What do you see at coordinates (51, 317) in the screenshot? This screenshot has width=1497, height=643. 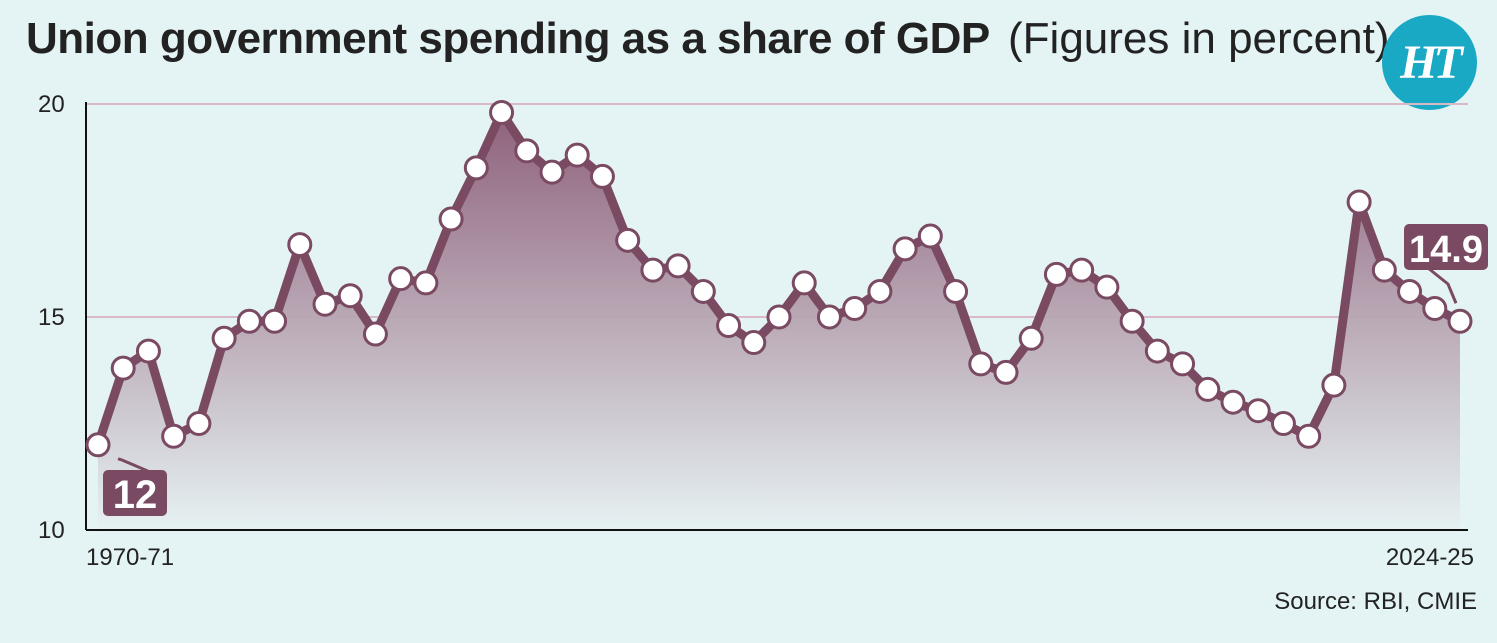 I see `y-tick-label: 15` at bounding box center [51, 317].